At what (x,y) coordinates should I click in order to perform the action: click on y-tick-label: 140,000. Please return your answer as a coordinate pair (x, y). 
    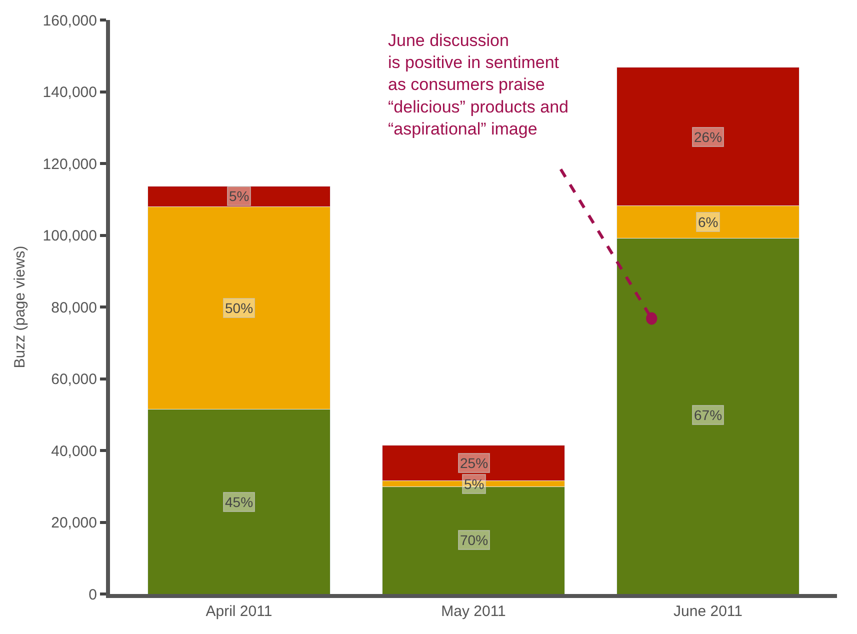
    Looking at the image, I should click on (69, 92).